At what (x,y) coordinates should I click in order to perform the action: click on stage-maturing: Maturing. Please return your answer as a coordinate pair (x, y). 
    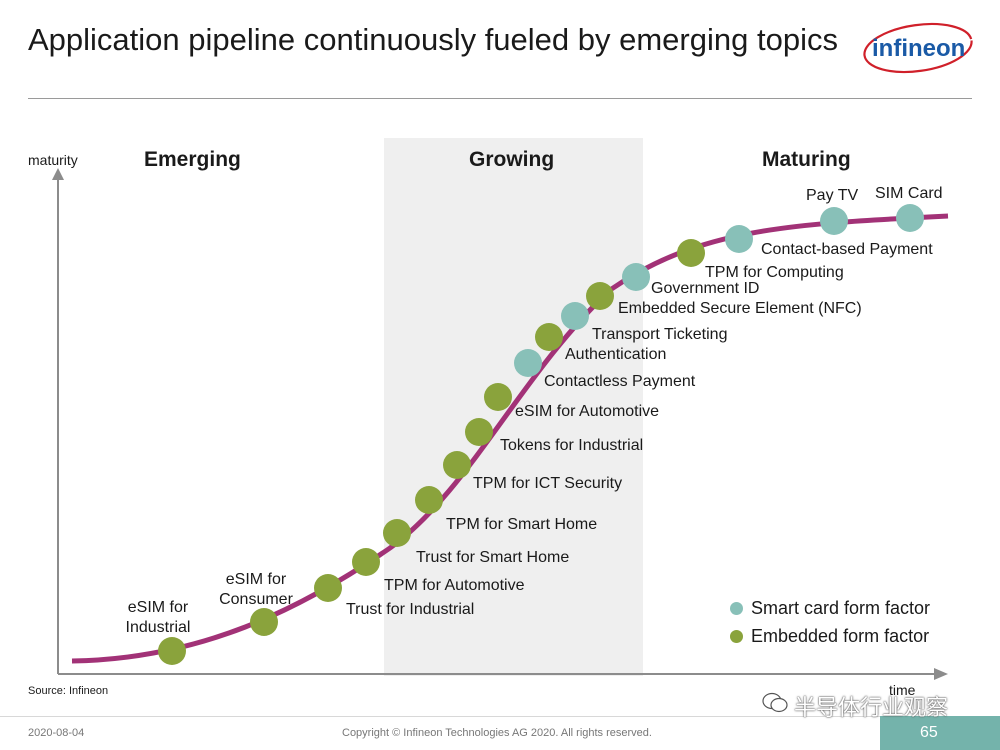
    Looking at the image, I should click on (806, 159).